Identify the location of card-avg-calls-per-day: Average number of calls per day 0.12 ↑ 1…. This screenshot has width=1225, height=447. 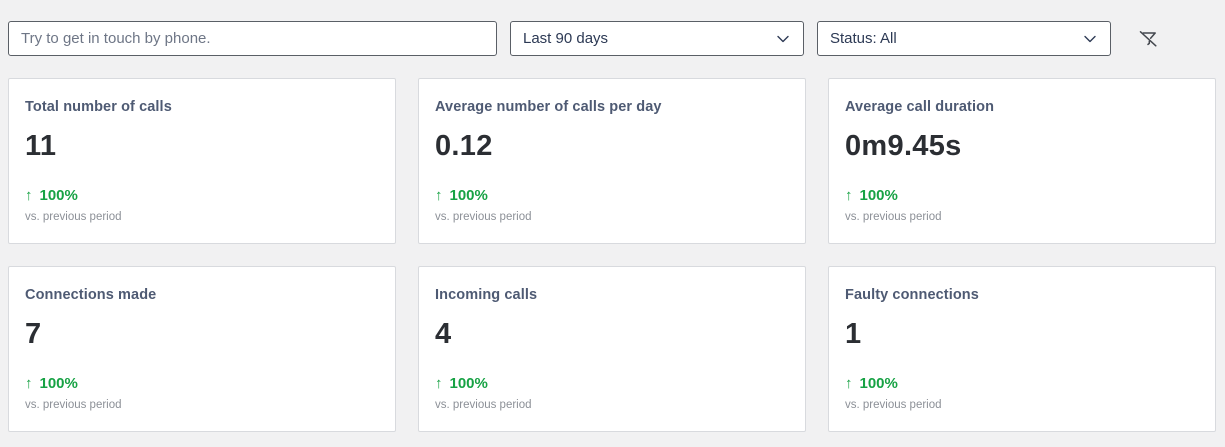
(612, 161).